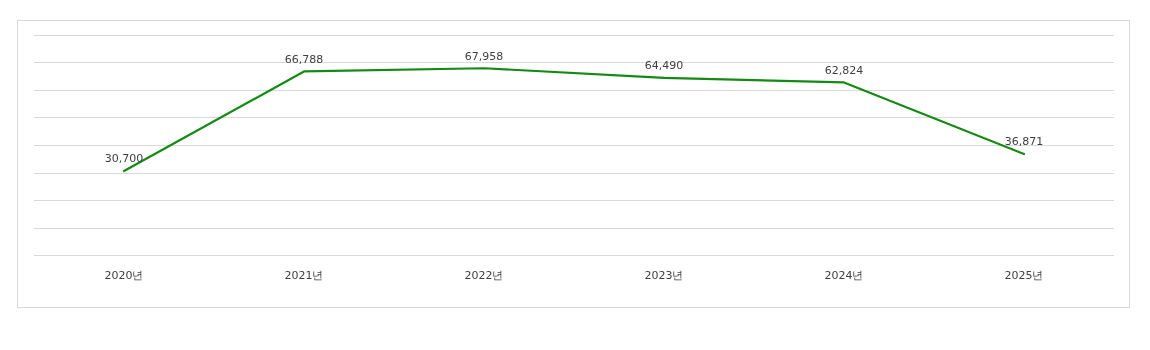 The height and width of the screenshot is (350, 1150). I want to click on data-label: 36,871, so click(1024, 142).